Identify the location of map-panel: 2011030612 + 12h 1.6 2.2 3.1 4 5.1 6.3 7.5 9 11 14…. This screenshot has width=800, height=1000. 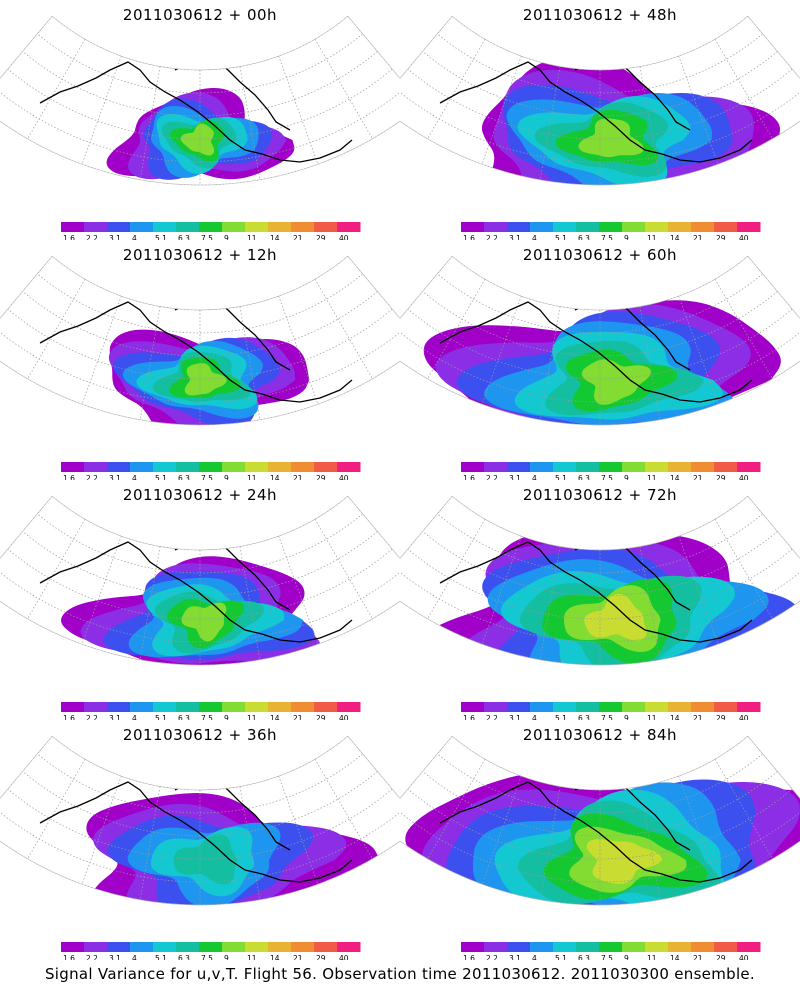
(200, 360).